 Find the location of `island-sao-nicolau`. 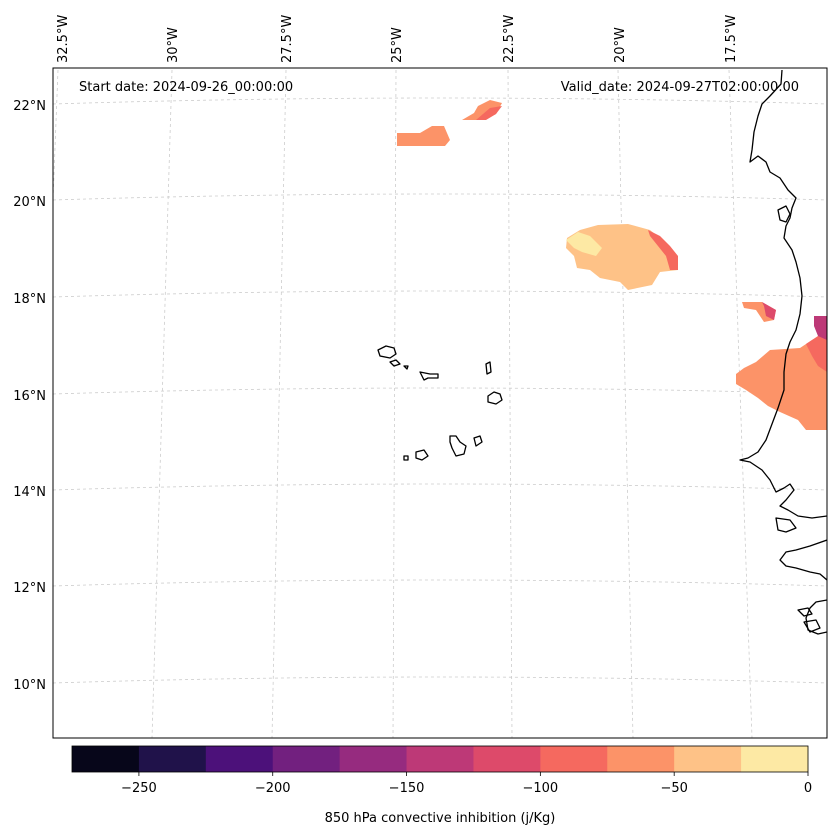

island-sao-nicolau is located at coordinates (429, 376).